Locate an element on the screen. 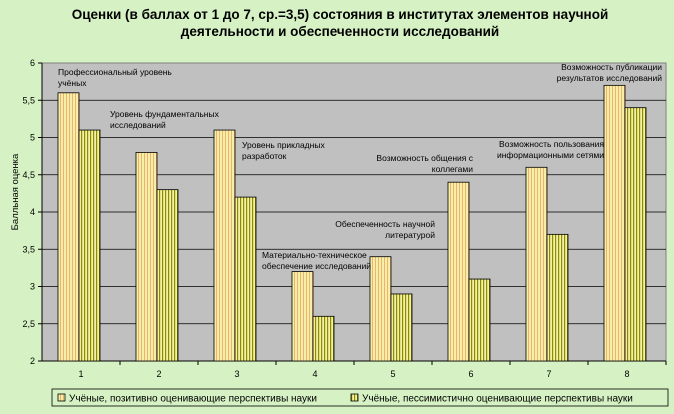  x-tick-label: 3 is located at coordinates (236, 374).